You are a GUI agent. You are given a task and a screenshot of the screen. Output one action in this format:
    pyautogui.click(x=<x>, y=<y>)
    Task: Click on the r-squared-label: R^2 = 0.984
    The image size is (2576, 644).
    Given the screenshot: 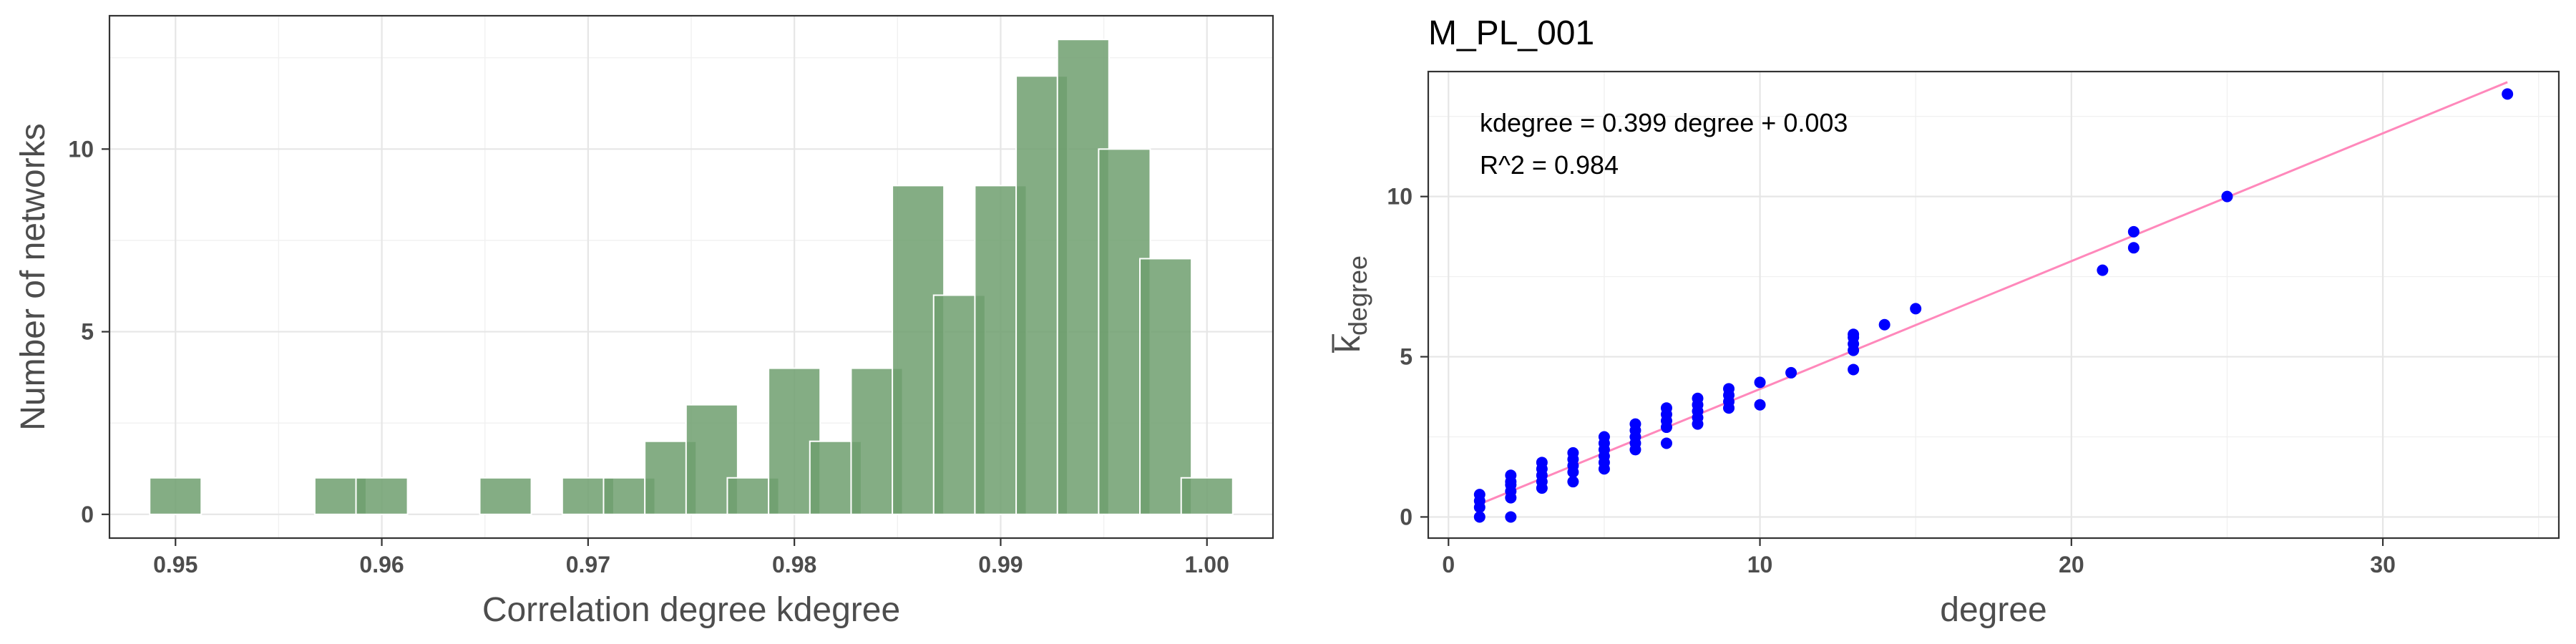 What is the action you would take?
    pyautogui.click(x=1550, y=165)
    